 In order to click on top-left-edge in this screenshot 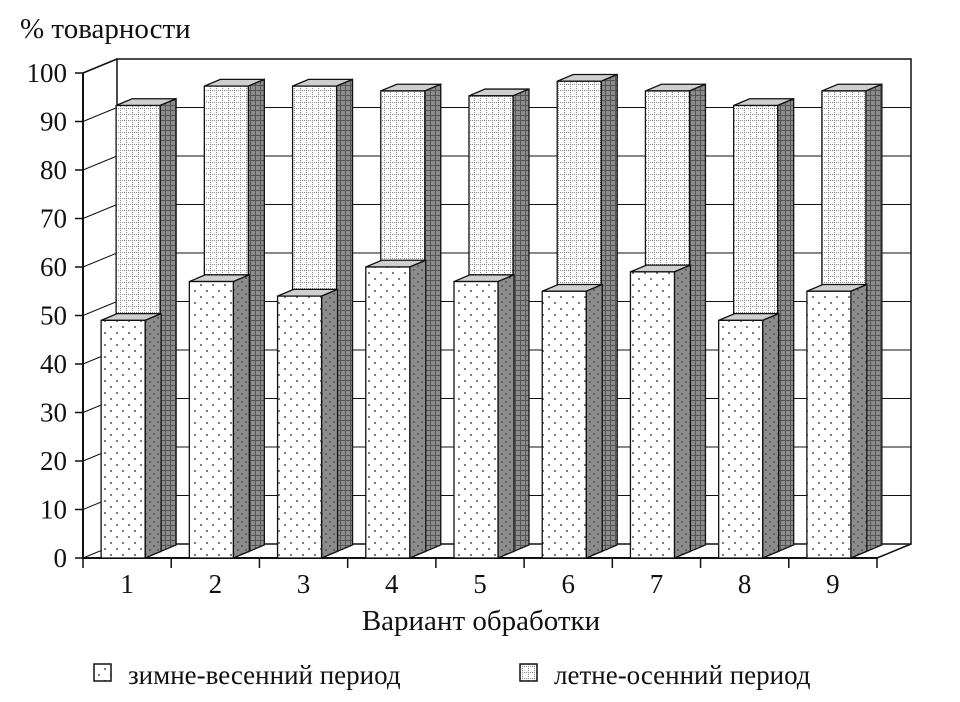, I will do `click(100, 66)`.